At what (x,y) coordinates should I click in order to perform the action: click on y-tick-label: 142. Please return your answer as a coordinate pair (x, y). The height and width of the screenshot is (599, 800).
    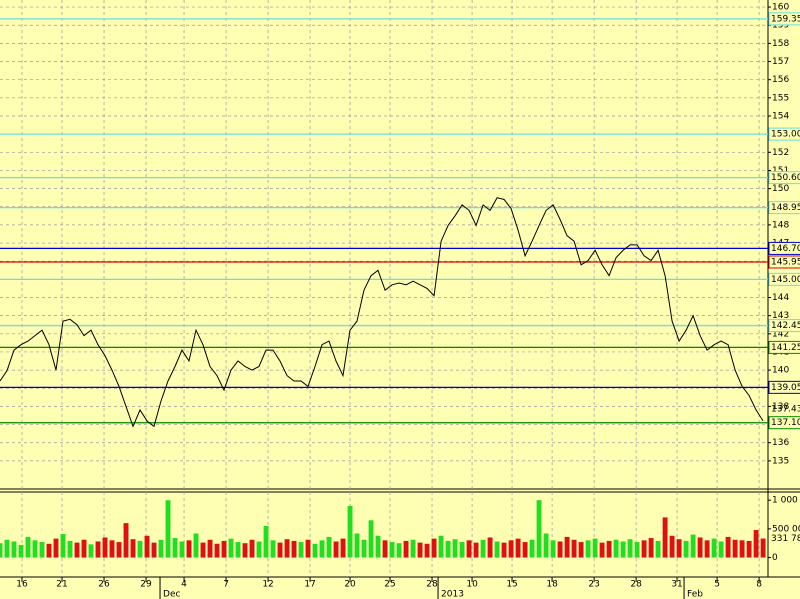
    Looking at the image, I should click on (780, 334).